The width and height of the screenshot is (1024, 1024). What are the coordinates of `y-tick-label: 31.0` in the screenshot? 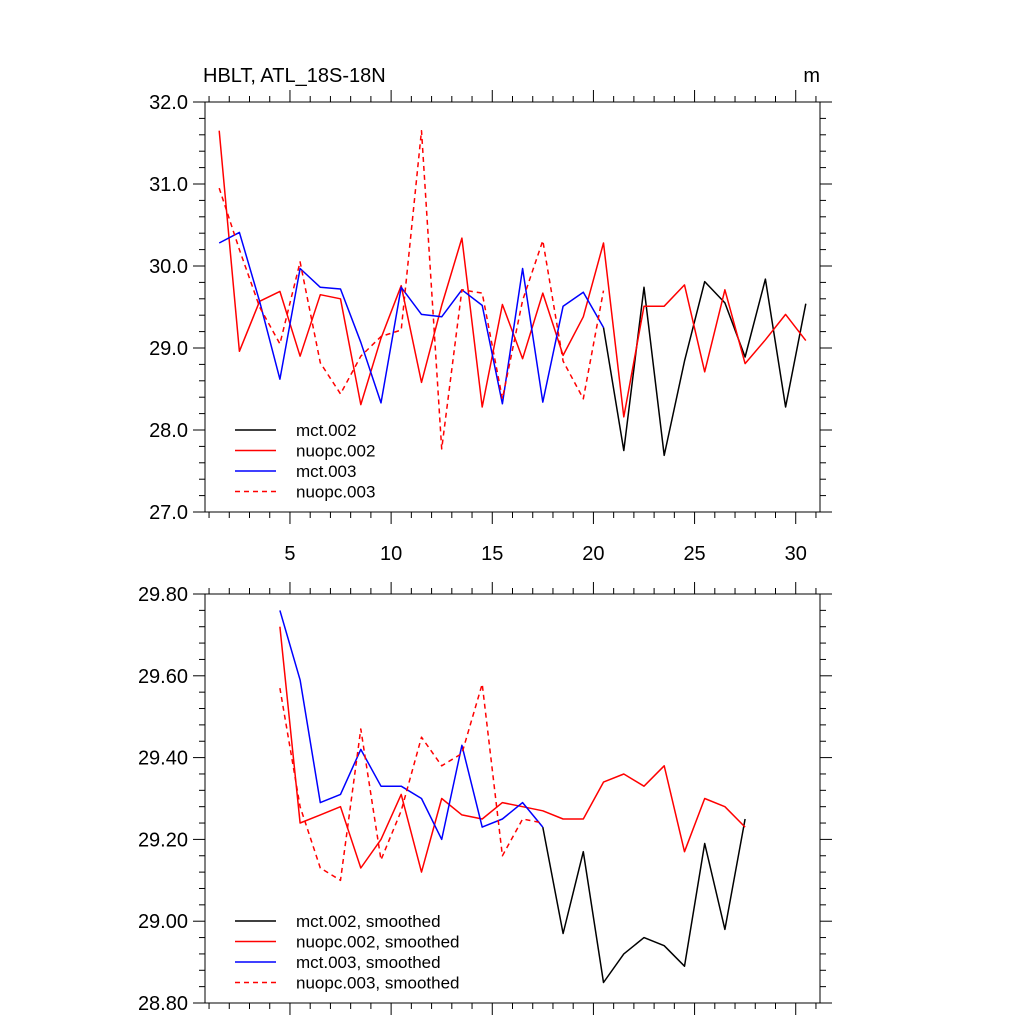 It's located at (168, 185).